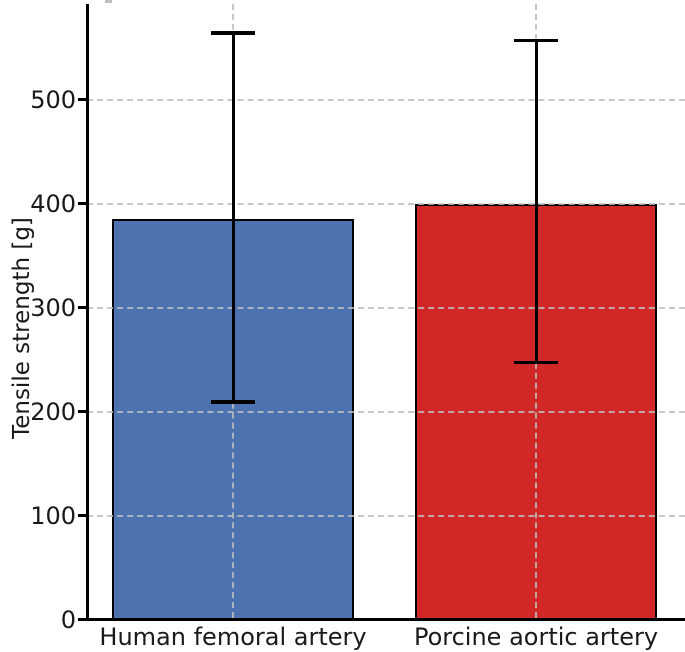  I want to click on y-tick-label-0: 0, so click(68, 619).